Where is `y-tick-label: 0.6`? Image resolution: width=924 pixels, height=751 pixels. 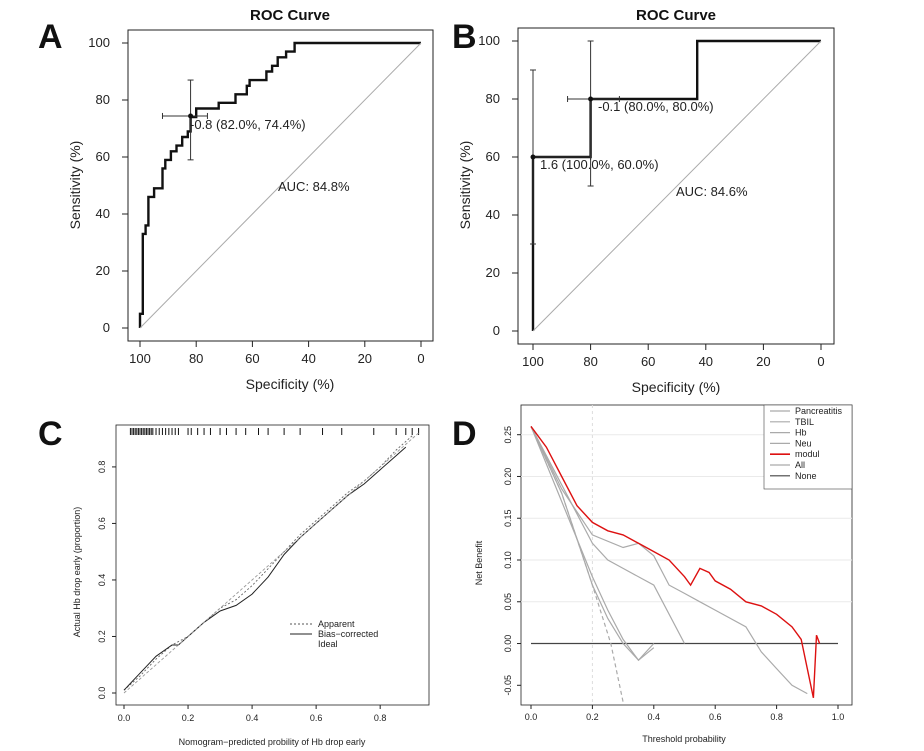
y-tick-label: 0.6 is located at coordinates (102, 523).